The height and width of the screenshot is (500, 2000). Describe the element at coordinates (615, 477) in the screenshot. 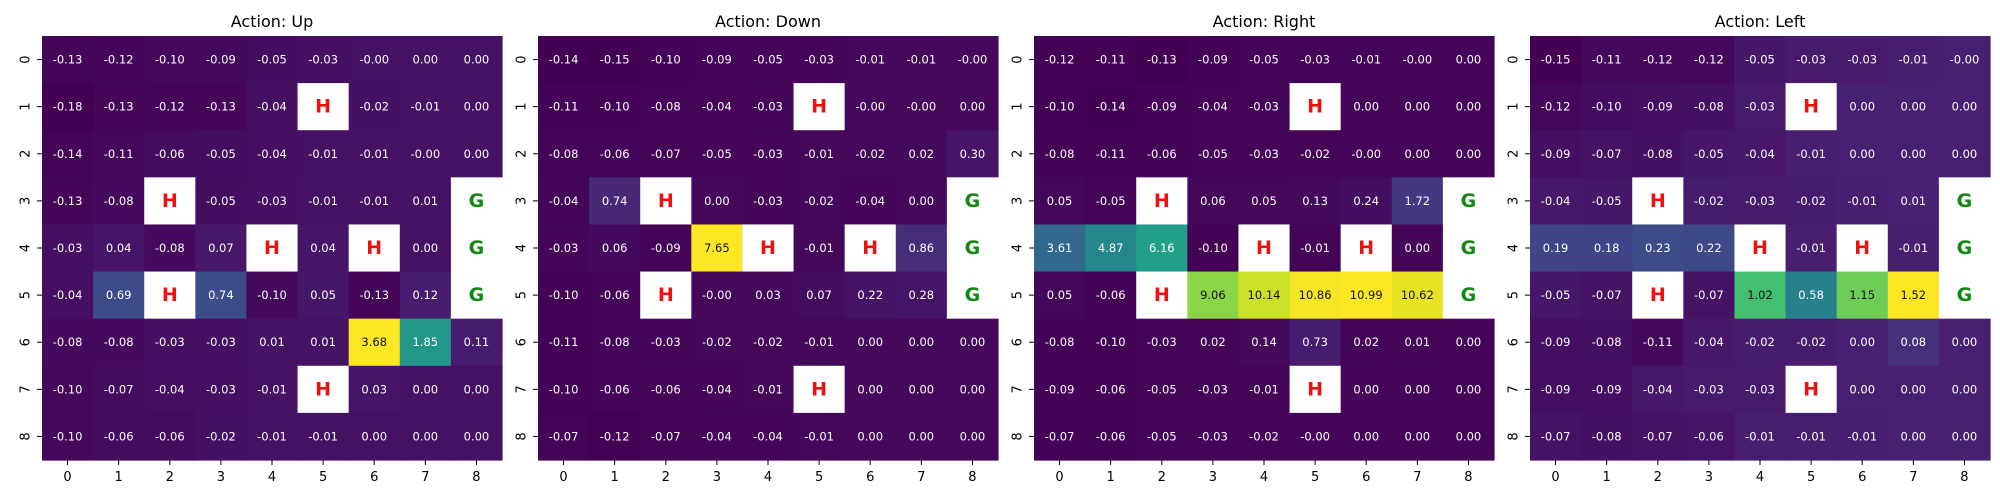

I see `x-tick-label: 1` at that location.